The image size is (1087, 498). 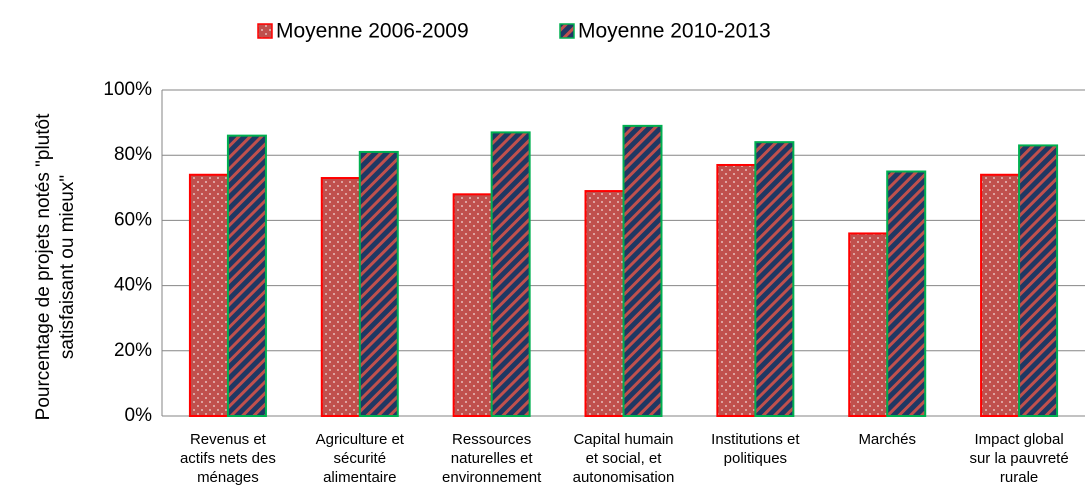 What do you see at coordinates (674, 31) in the screenshot?
I see `legend-label: Moyenne 2010-2013` at bounding box center [674, 31].